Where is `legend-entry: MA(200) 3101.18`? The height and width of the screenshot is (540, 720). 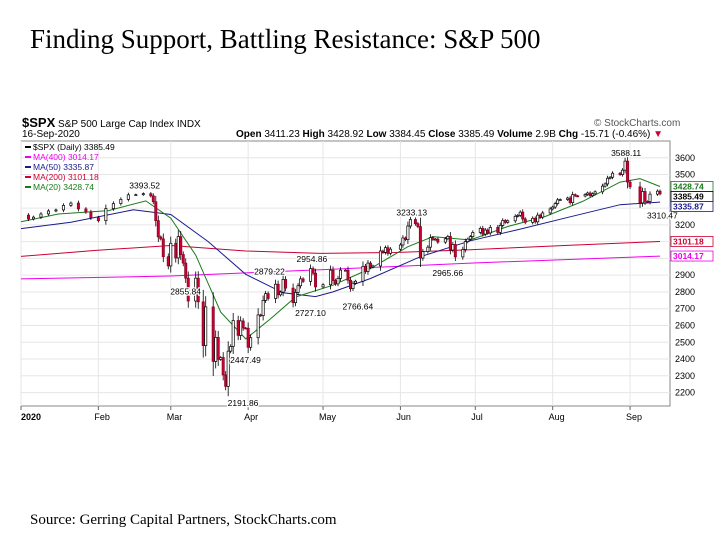
legend-entry: MA(200) 3101.18 is located at coordinates (66, 177).